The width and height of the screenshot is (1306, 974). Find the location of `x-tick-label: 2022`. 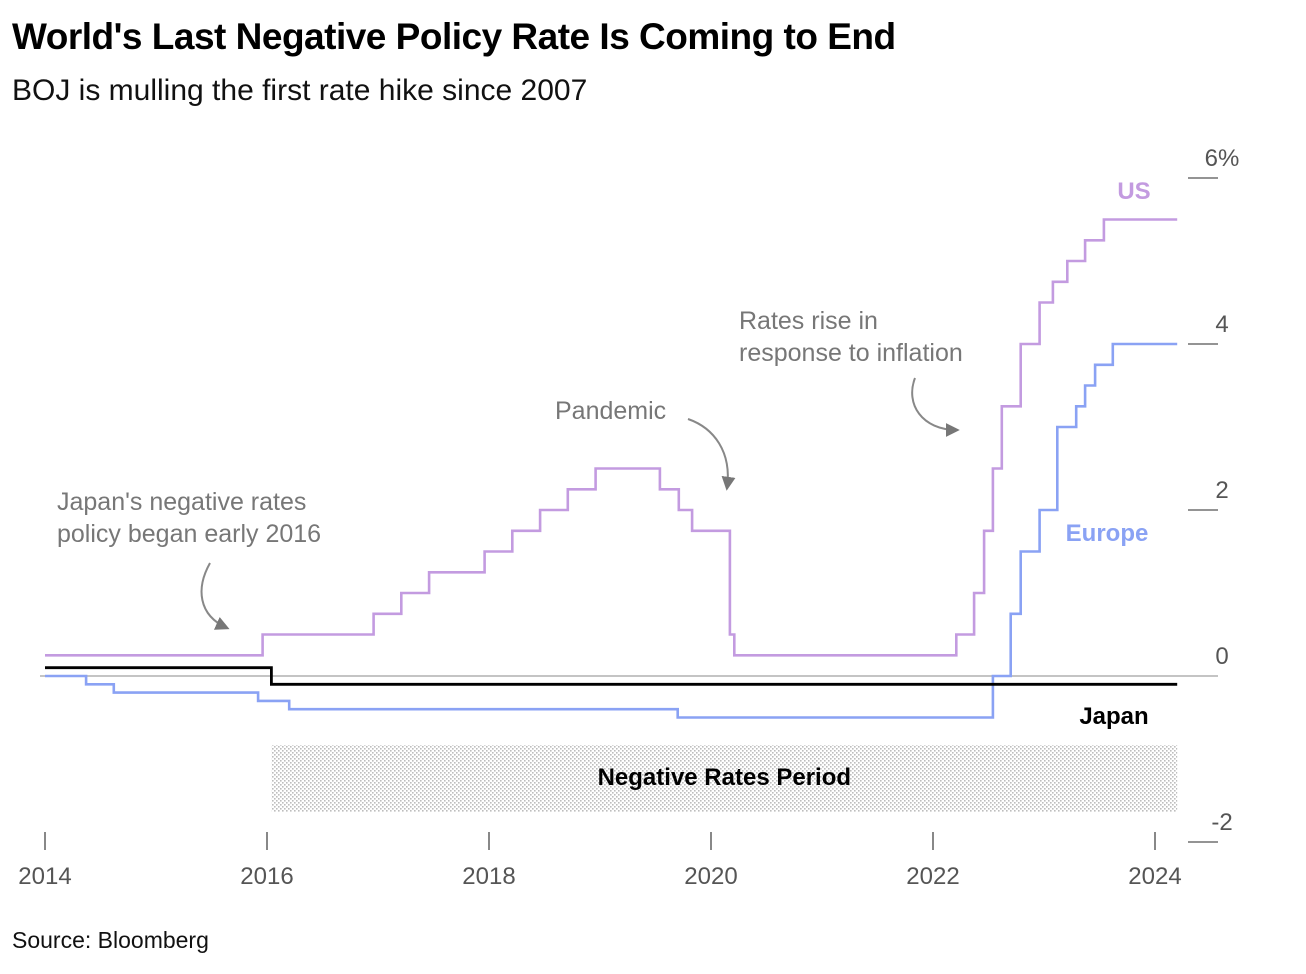

x-tick-label: 2022 is located at coordinates (932, 876).